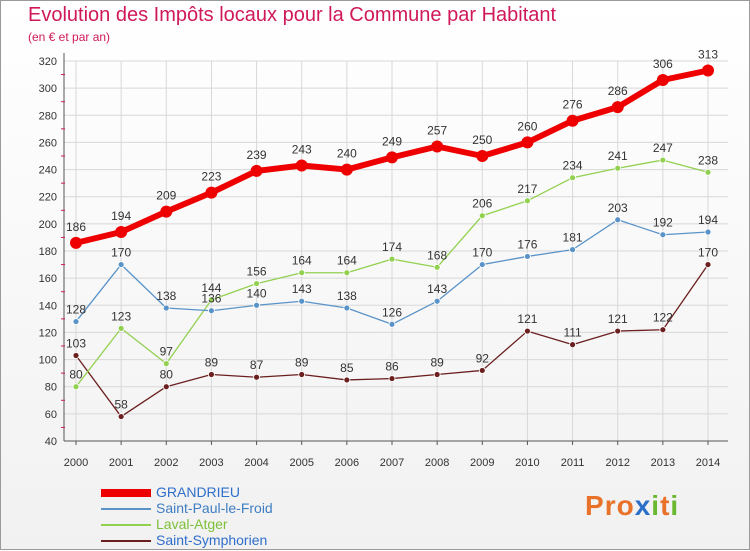 Image resolution: width=750 pixels, height=551 pixels. Describe the element at coordinates (643, 505) in the screenshot. I see `logo-letter: x` at that location.